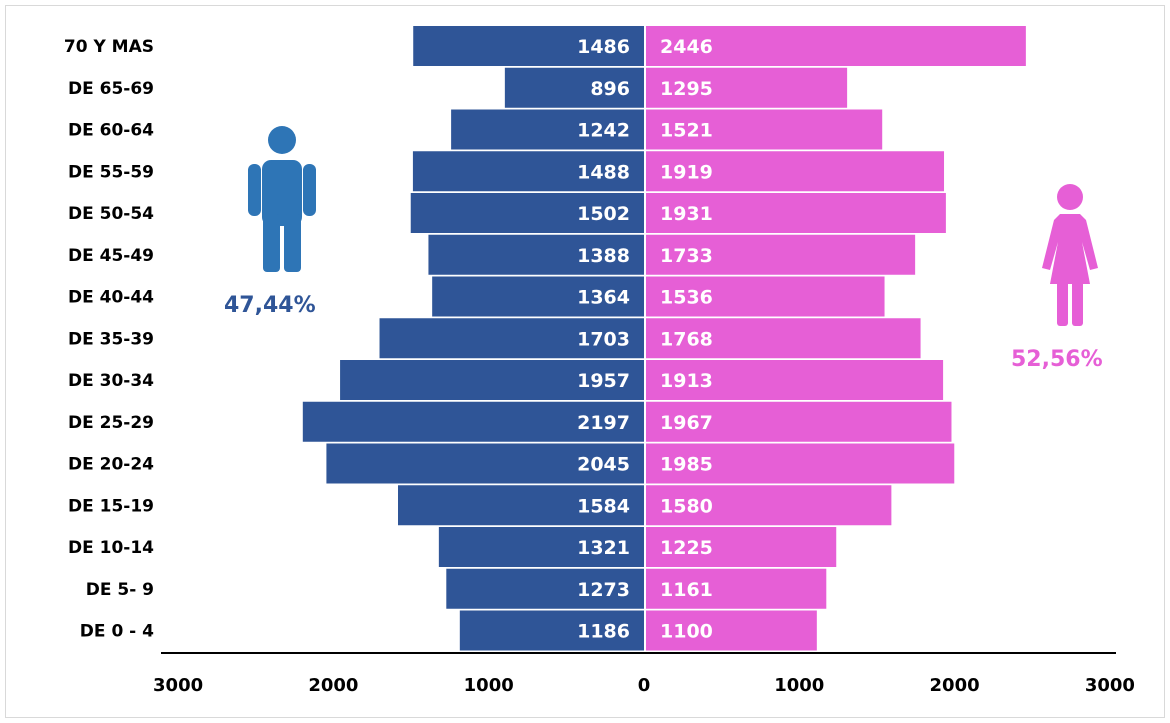  What do you see at coordinates (111, 506) in the screenshot?
I see `category-label: DE 15-19` at bounding box center [111, 506].